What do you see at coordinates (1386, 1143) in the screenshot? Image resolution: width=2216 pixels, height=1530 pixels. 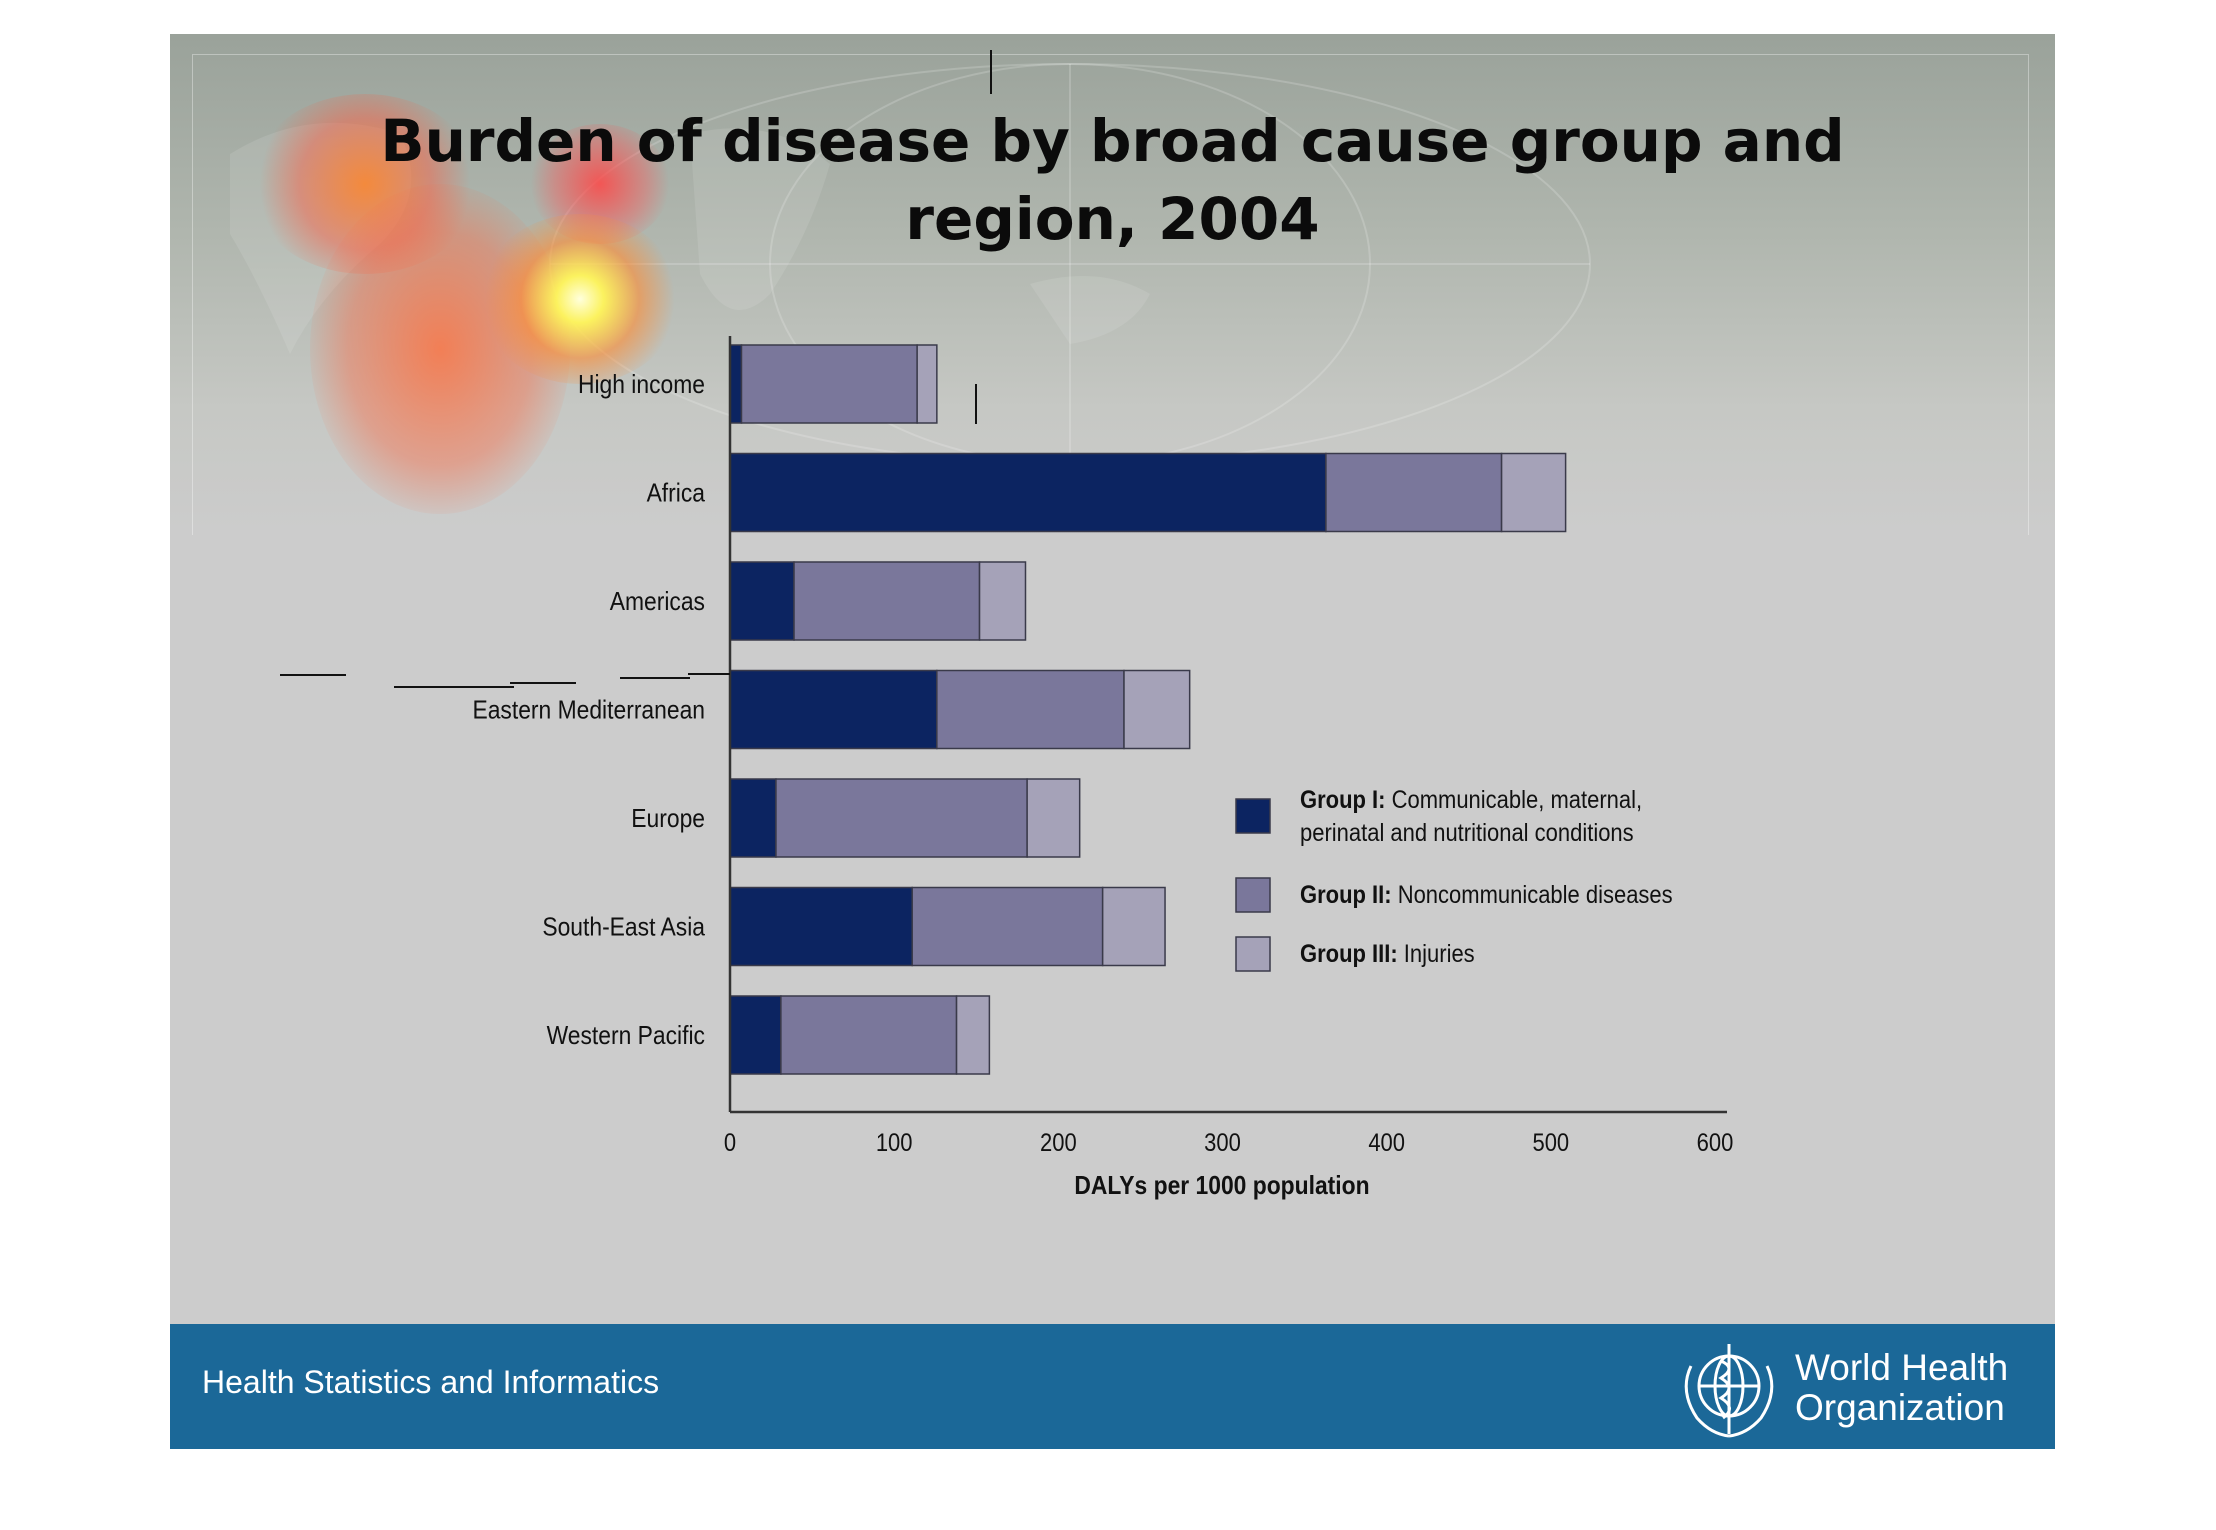 I see `x-tick-label: 400` at bounding box center [1386, 1143].